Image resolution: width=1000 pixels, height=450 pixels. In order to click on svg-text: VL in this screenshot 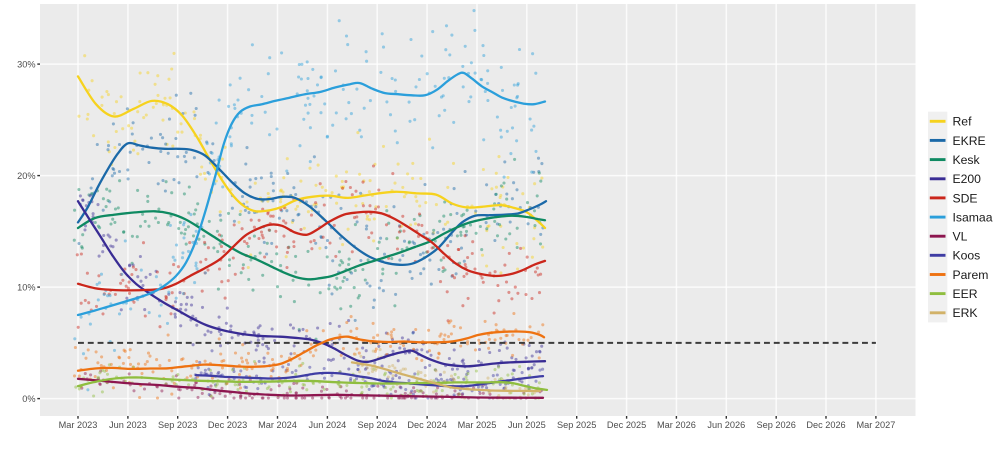, I will do `click(960, 237)`.